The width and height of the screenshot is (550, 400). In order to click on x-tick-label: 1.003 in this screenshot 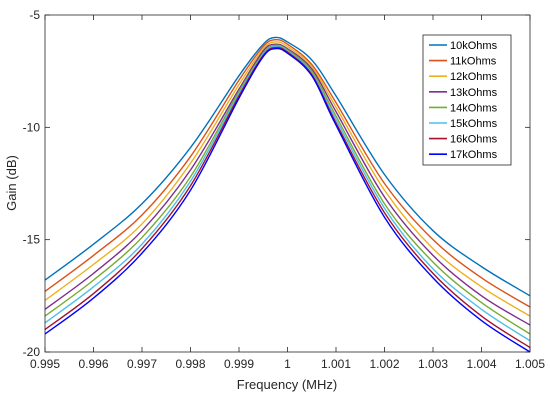, I will do `click(433, 364)`.